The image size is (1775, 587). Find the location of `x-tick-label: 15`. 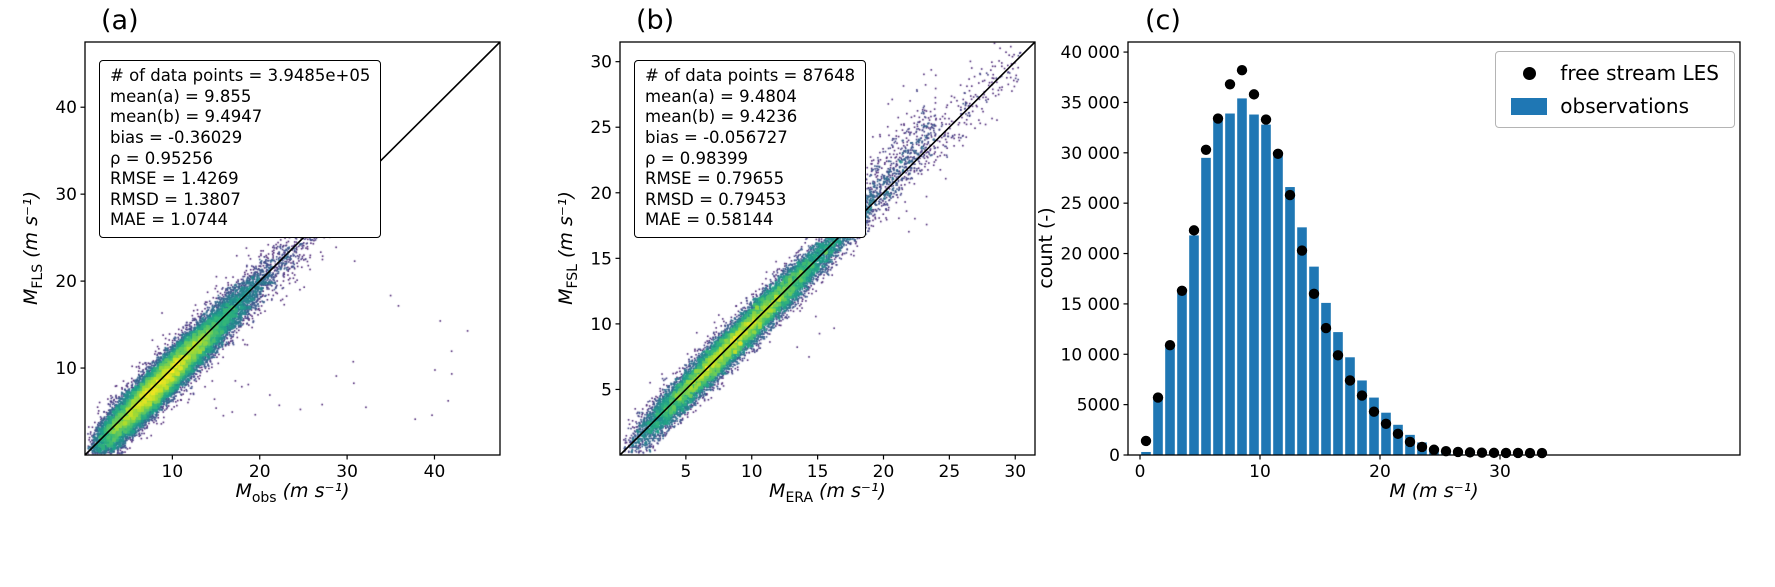

x-tick-label: 15 is located at coordinates (818, 472).